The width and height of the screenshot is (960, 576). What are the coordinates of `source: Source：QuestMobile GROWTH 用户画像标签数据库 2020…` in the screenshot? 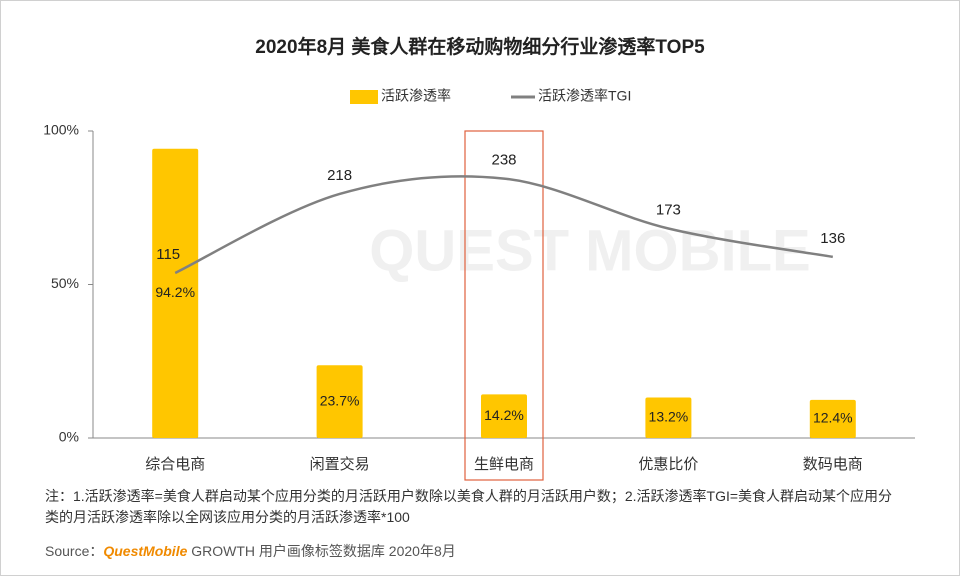 It's located at (250, 551).